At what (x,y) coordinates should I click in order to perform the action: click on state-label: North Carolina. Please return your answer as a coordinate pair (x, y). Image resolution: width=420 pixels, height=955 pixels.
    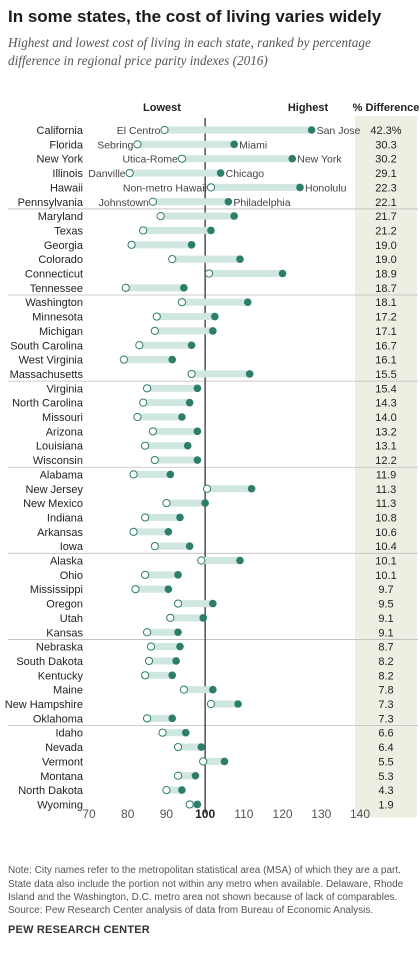
    Looking at the image, I should click on (48, 404).